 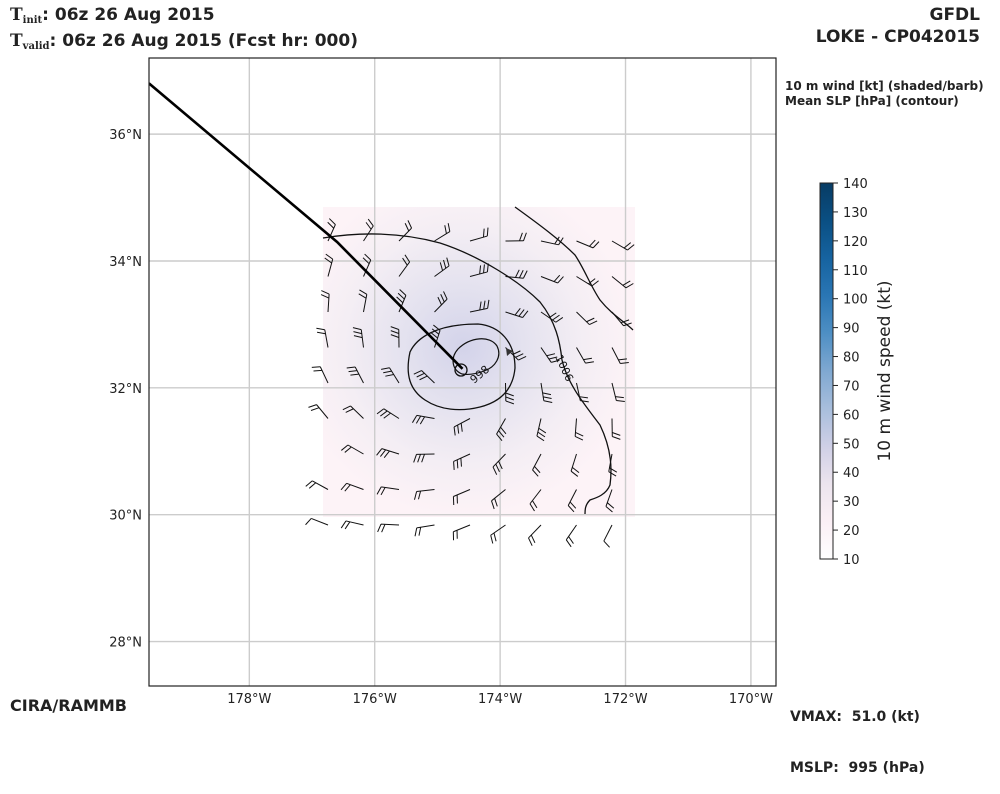 I want to click on x-tick-label: 172°W, so click(x=625, y=699).